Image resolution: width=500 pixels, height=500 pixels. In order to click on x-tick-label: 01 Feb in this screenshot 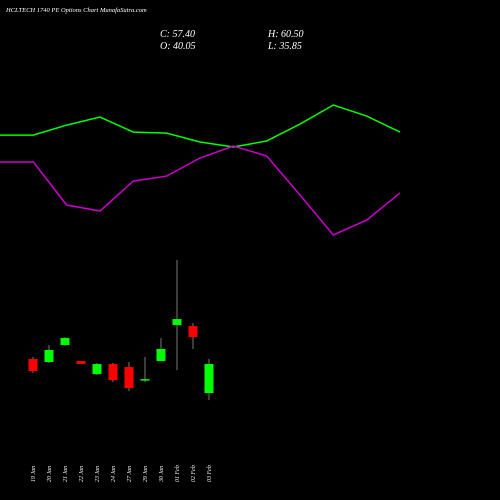, I will do `click(178, 473)`.